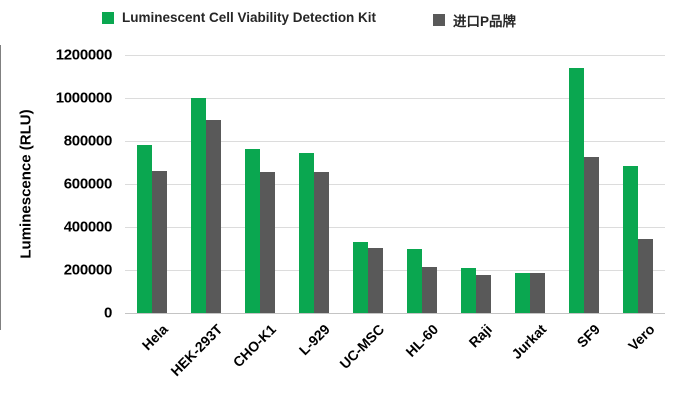 This screenshot has height=408, width=686. What do you see at coordinates (480, 336) in the screenshot?
I see `x-axis-label: Raji` at bounding box center [480, 336].